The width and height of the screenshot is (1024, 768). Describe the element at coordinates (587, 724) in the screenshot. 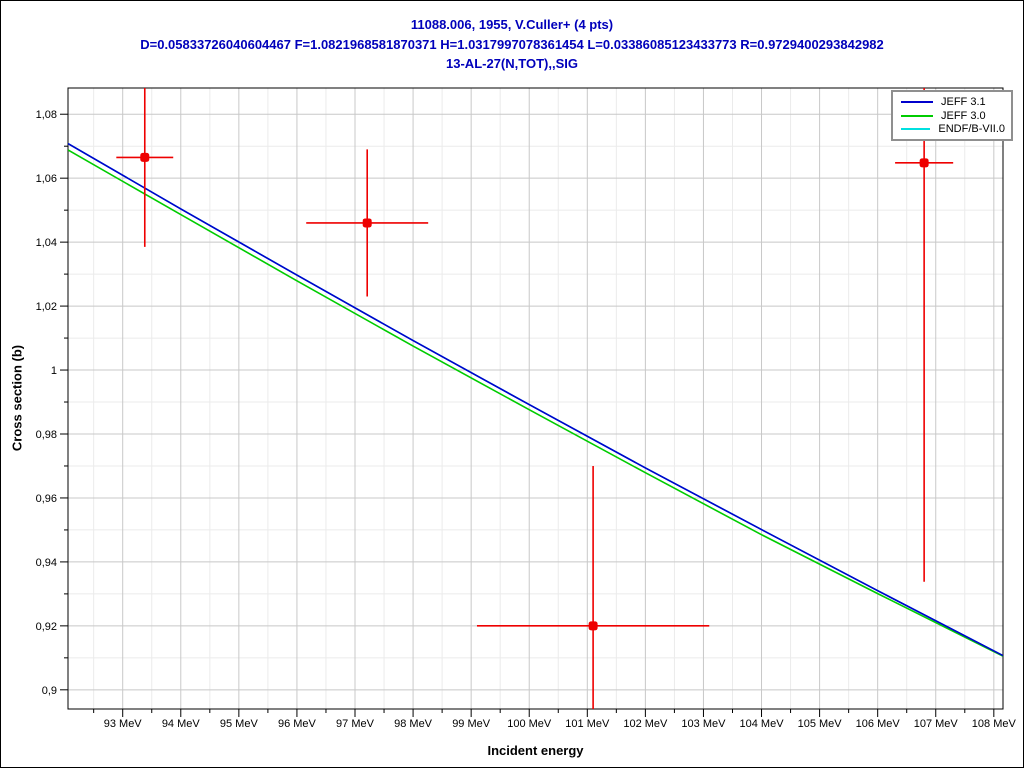

I see `x-tick-label: 101 MeV` at that location.